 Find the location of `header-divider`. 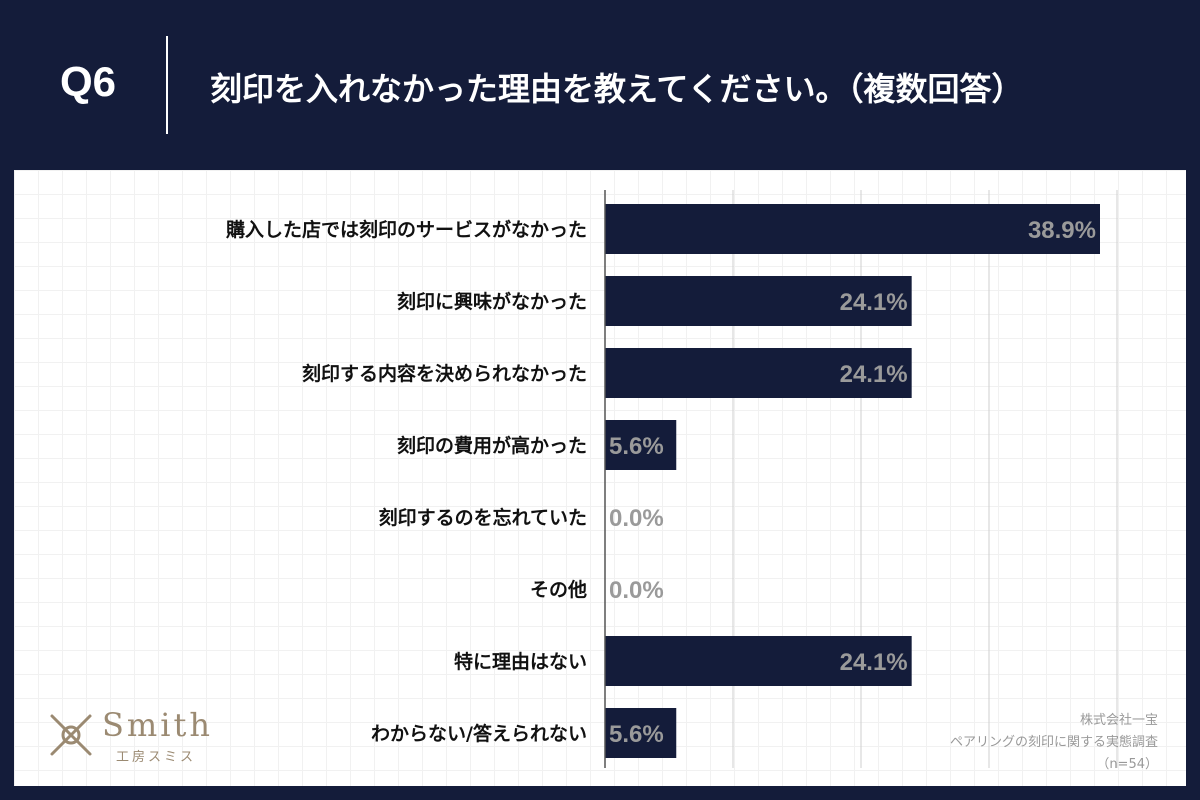

header-divider is located at coordinates (167, 85).